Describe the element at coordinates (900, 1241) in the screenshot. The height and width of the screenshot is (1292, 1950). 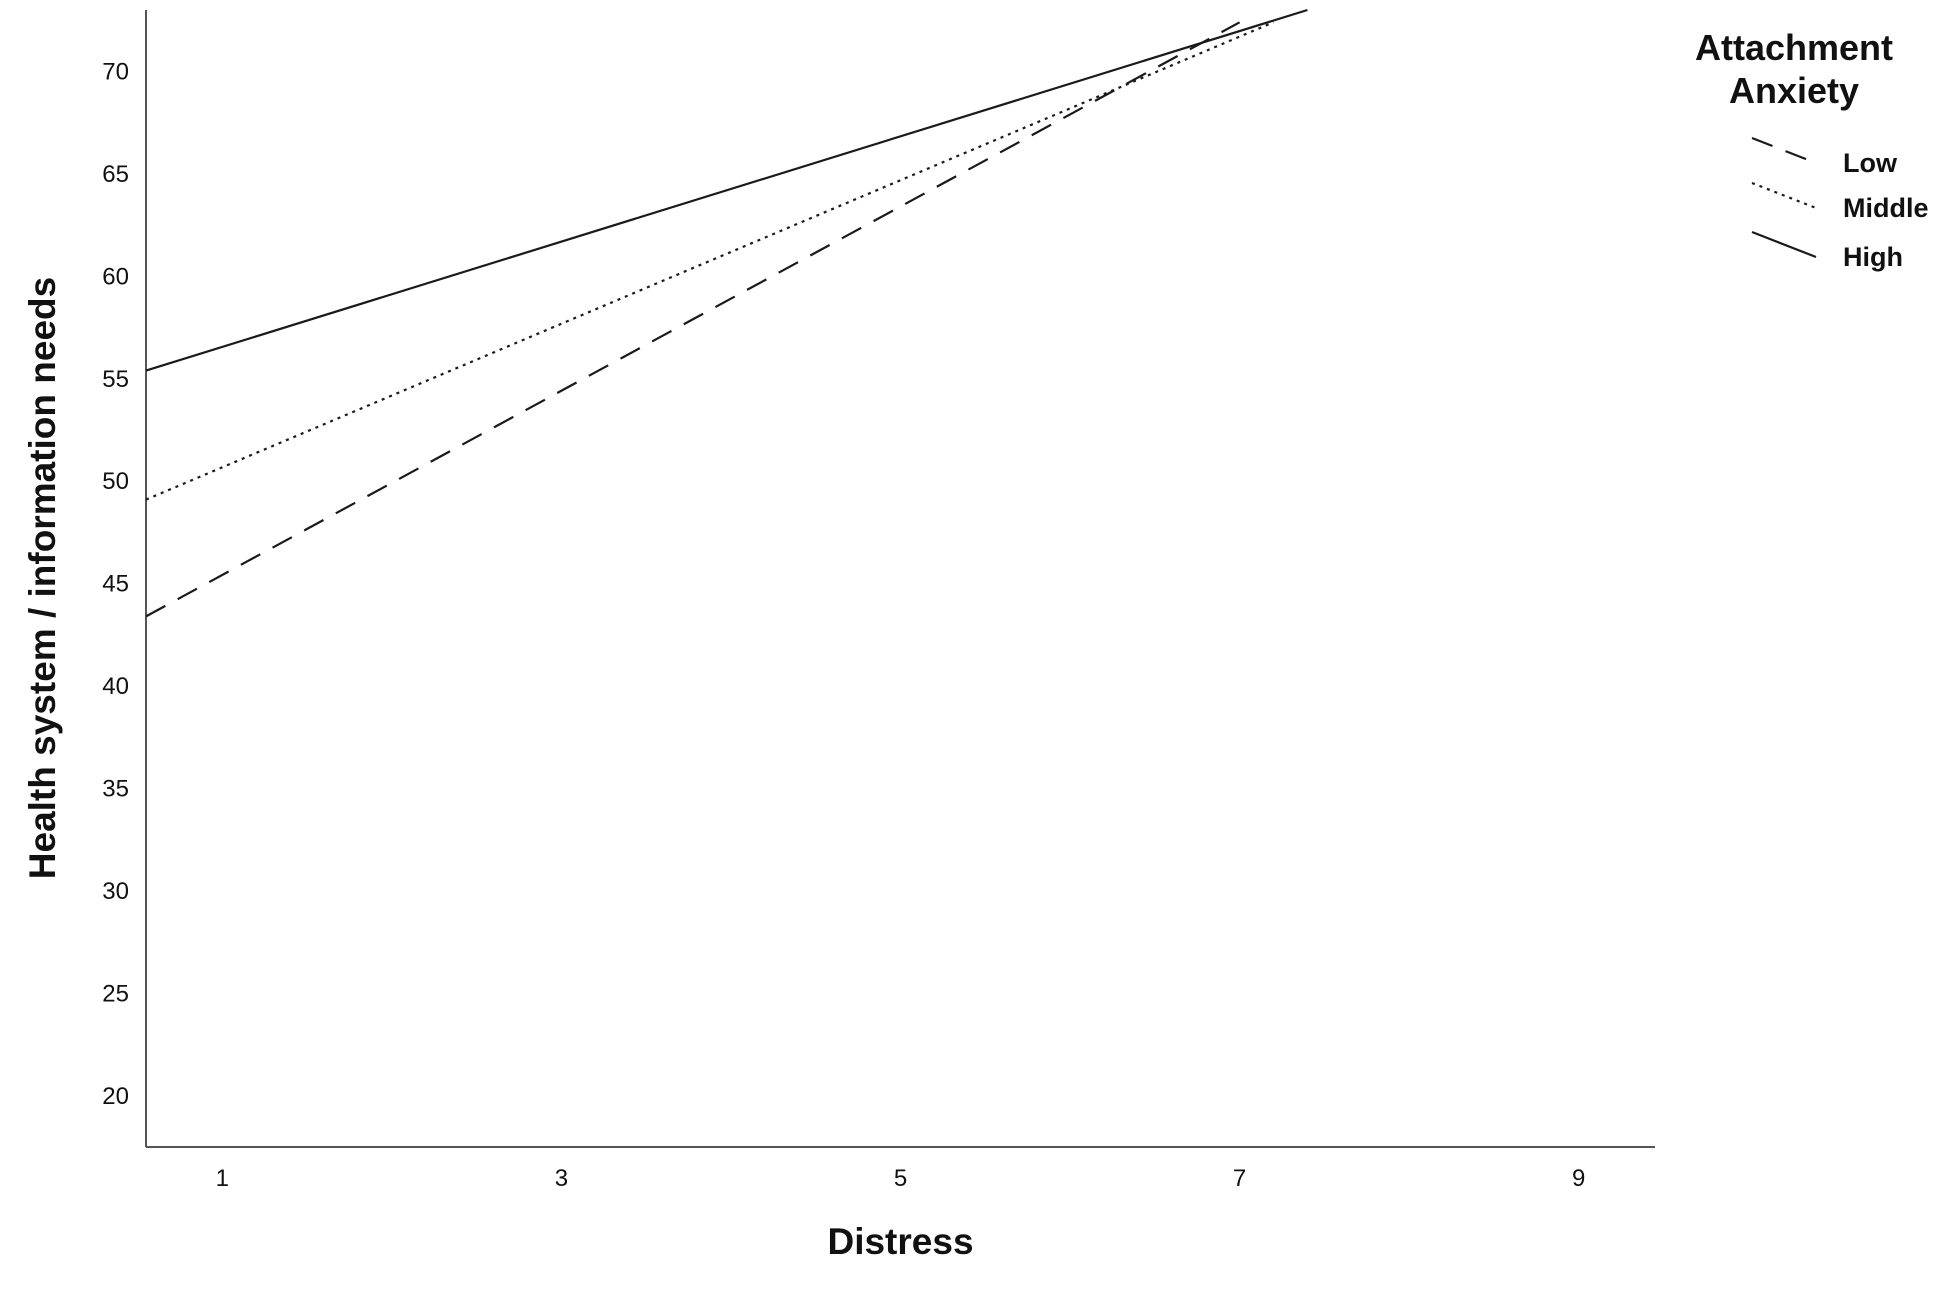
I see `x-axis-title: Distress` at that location.